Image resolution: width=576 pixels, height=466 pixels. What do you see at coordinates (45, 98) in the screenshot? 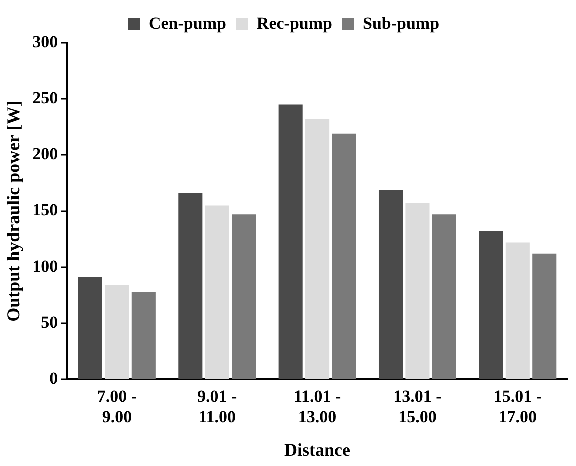
I see `y-tick-label: 250` at bounding box center [45, 98].